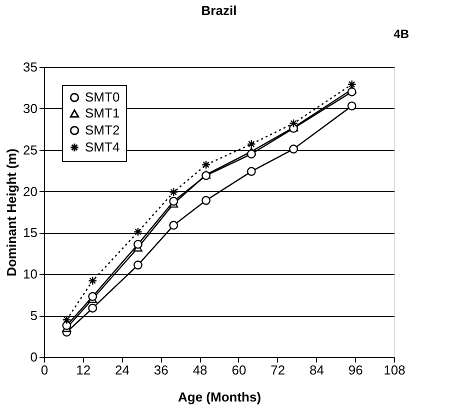 The image size is (456, 418). I want to click on x-tick-label: 48, so click(200, 370).